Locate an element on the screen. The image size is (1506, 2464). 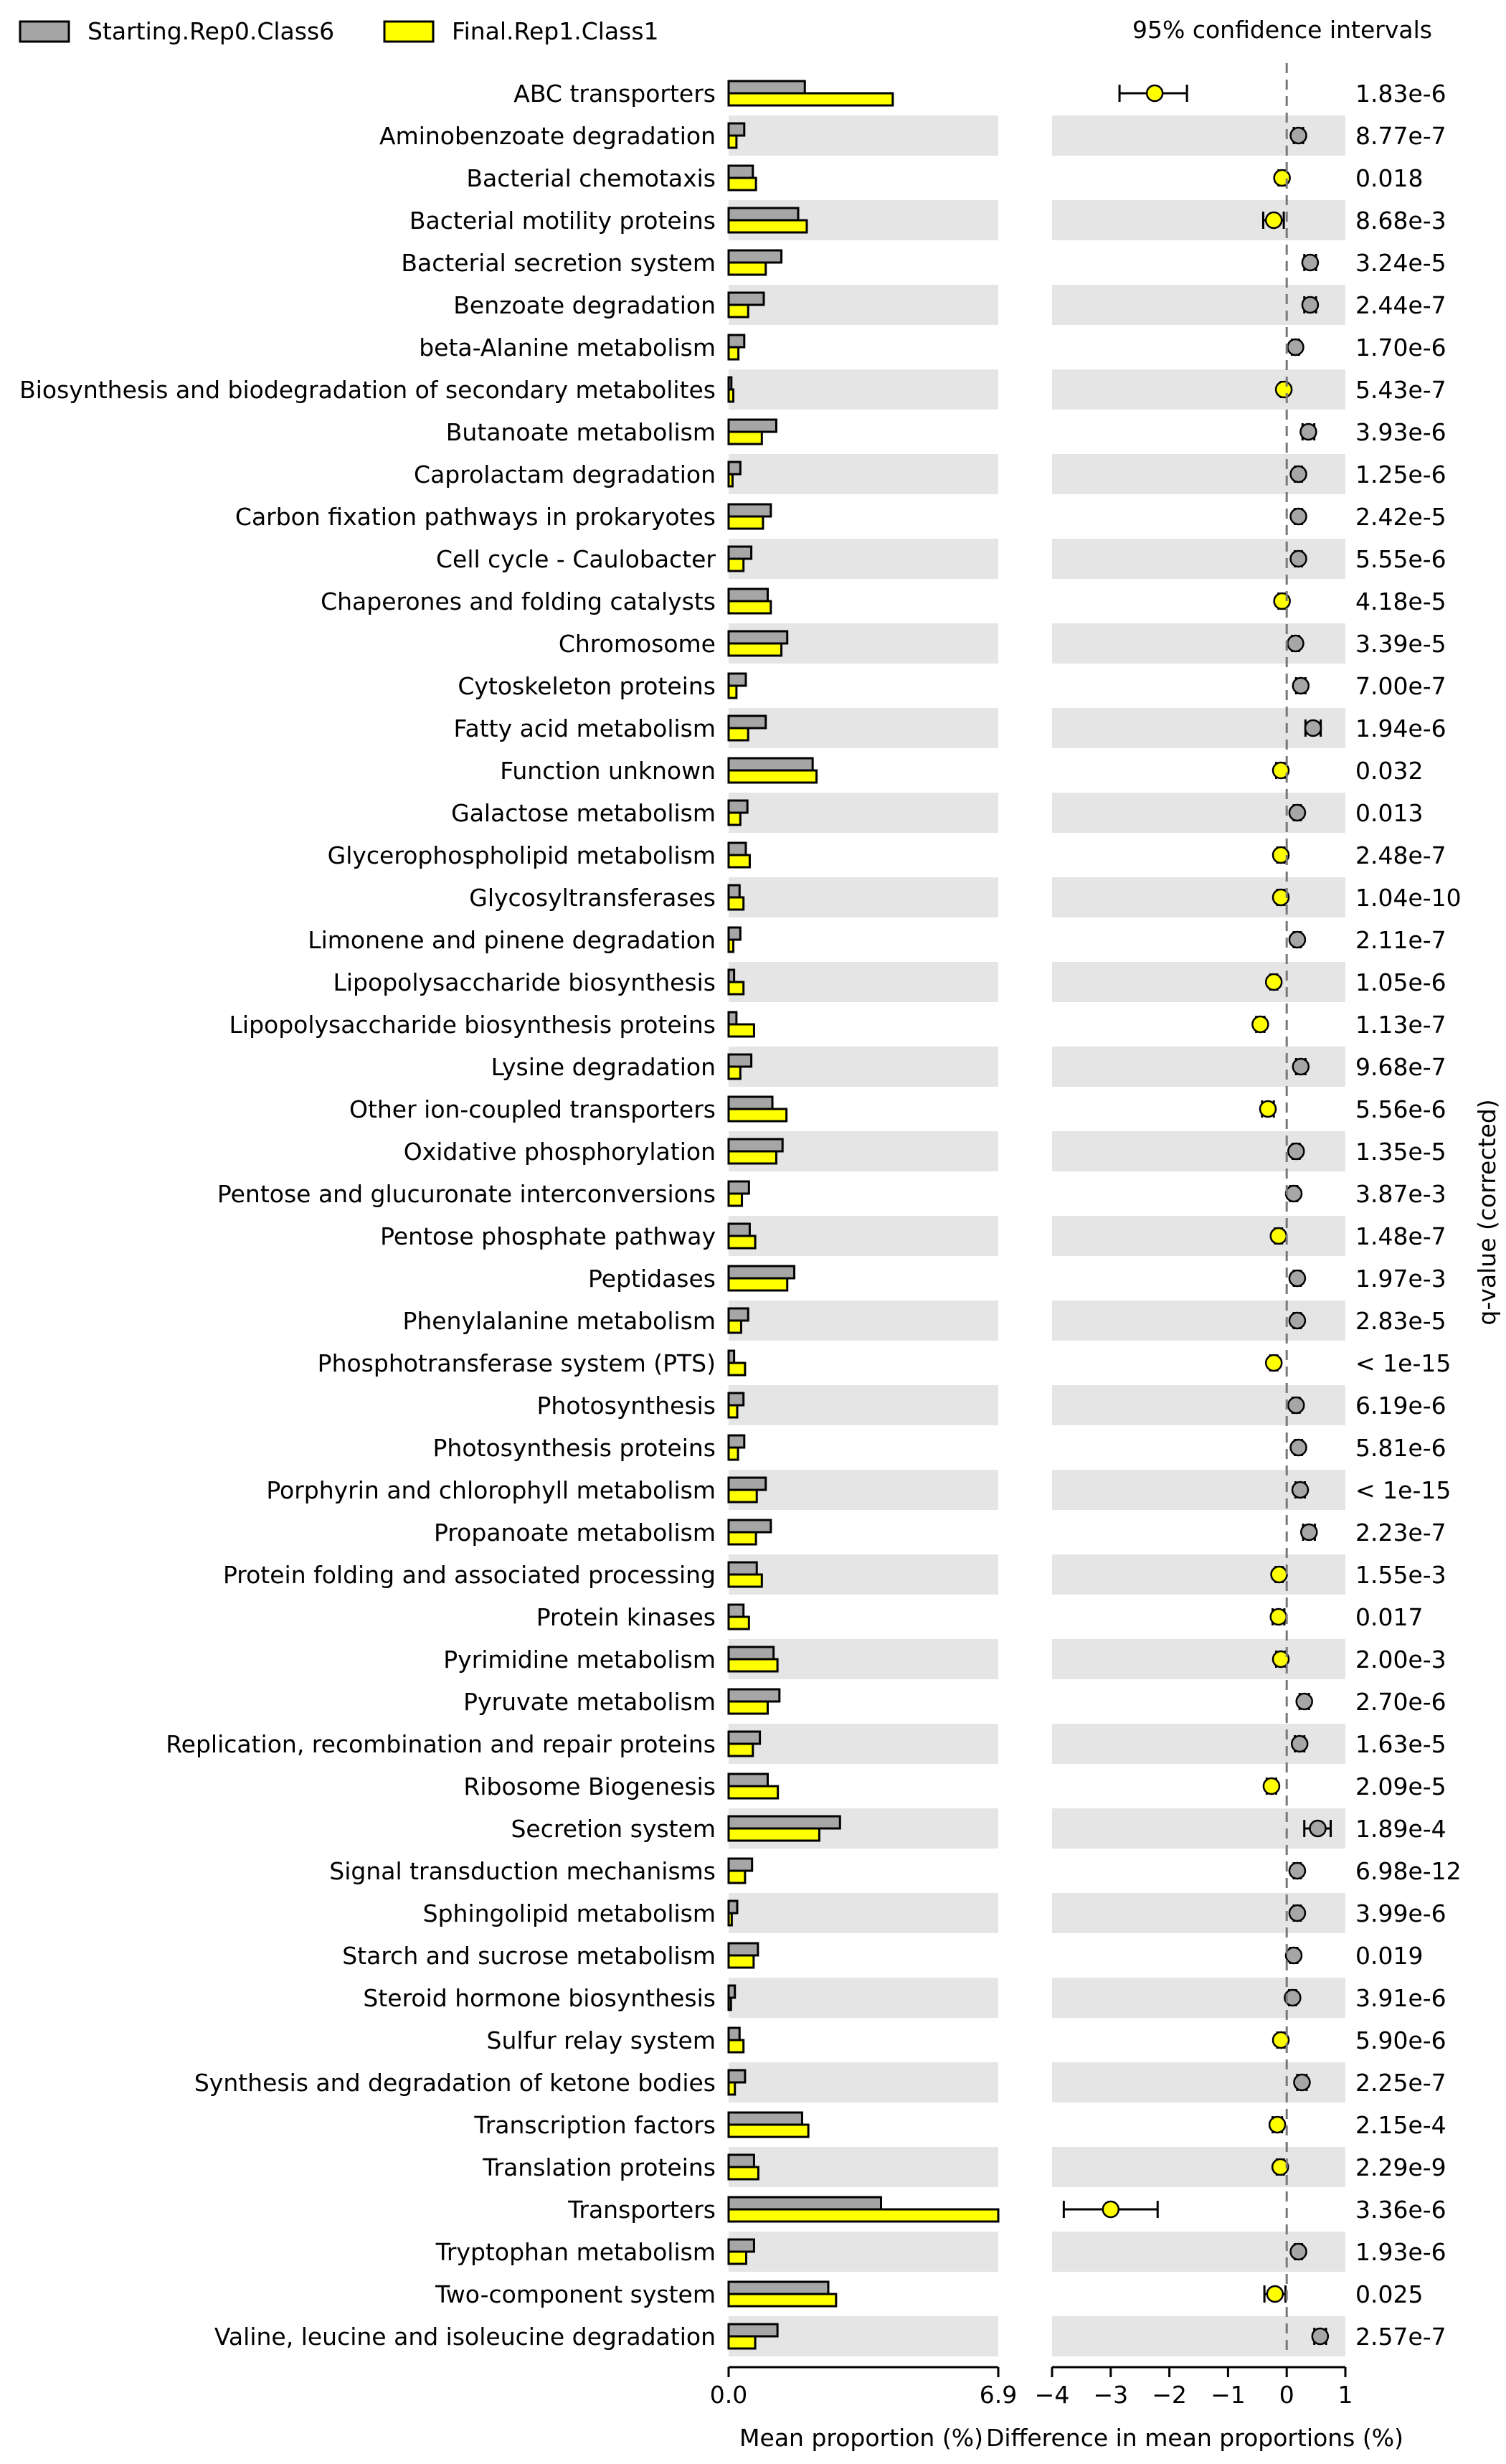
category-label: Bacterial chemotaxis is located at coordinates (591, 178).